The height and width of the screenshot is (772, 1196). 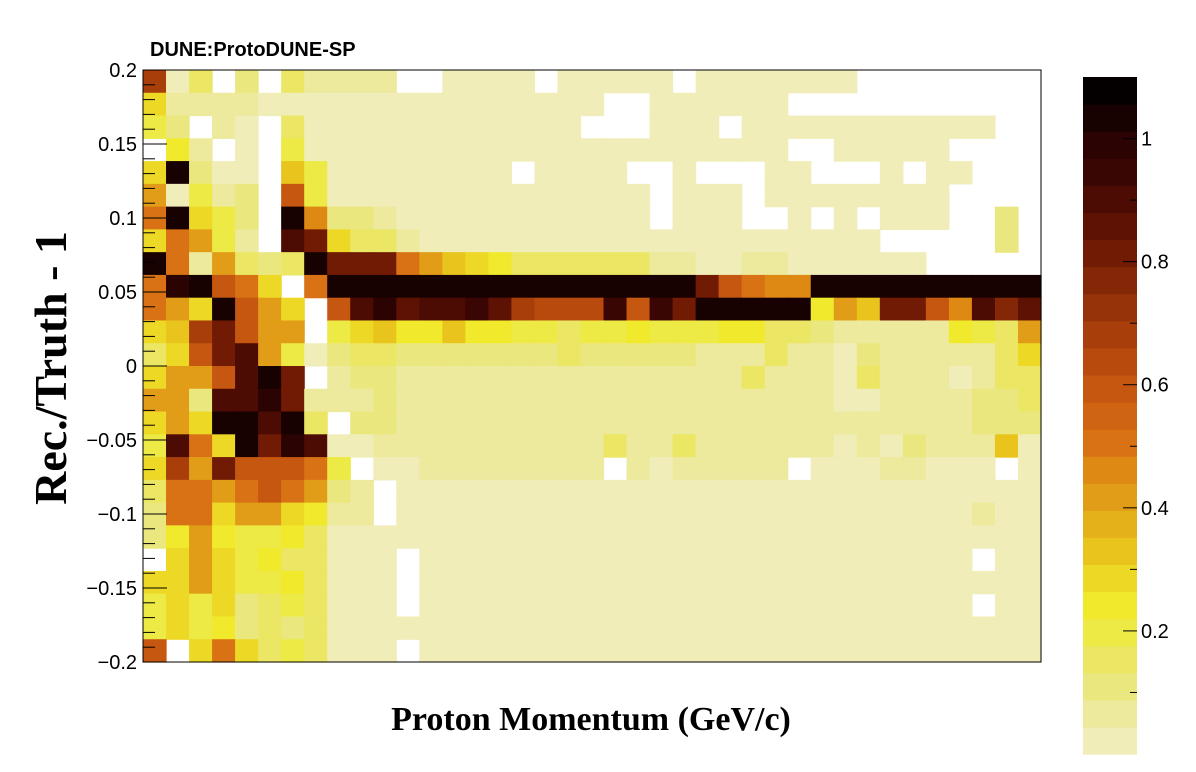 What do you see at coordinates (1155, 509) in the screenshot?
I see `colorbar-tick-label: 0.4` at bounding box center [1155, 509].